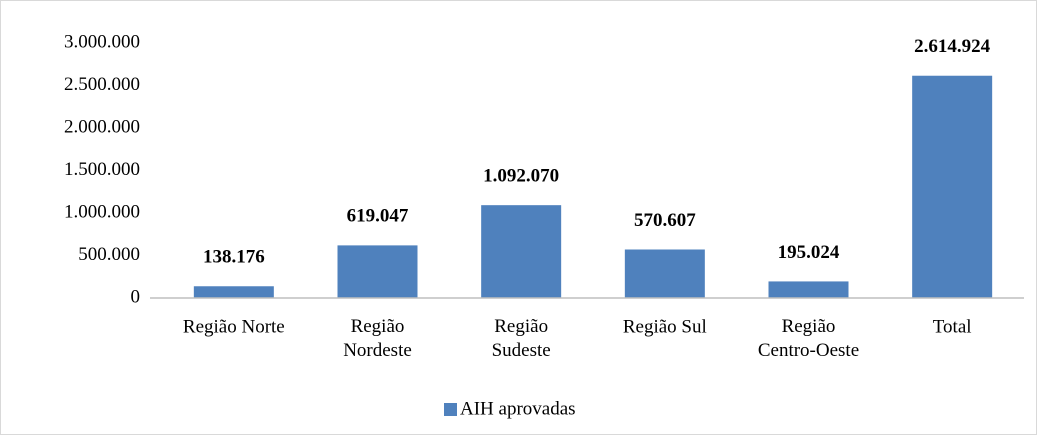 The width and height of the screenshot is (1038, 436). What do you see at coordinates (102, 126) in the screenshot?
I see `y-tick-label: 2.000.000` at bounding box center [102, 126].